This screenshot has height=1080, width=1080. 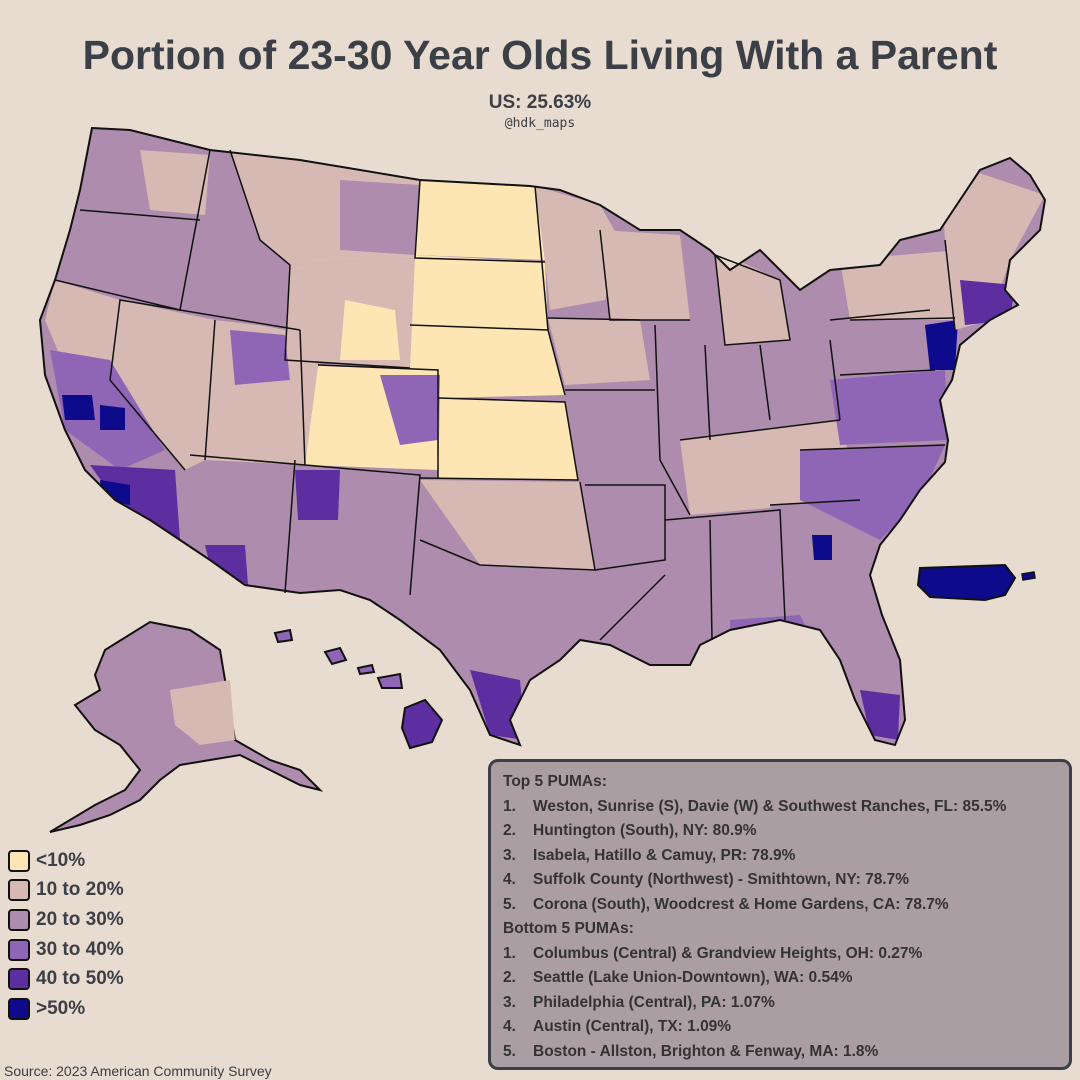 I want to click on top5-item: 3. Isabela, Hatillo & Camuy, PR: 78.9%, so click(x=780, y=856).